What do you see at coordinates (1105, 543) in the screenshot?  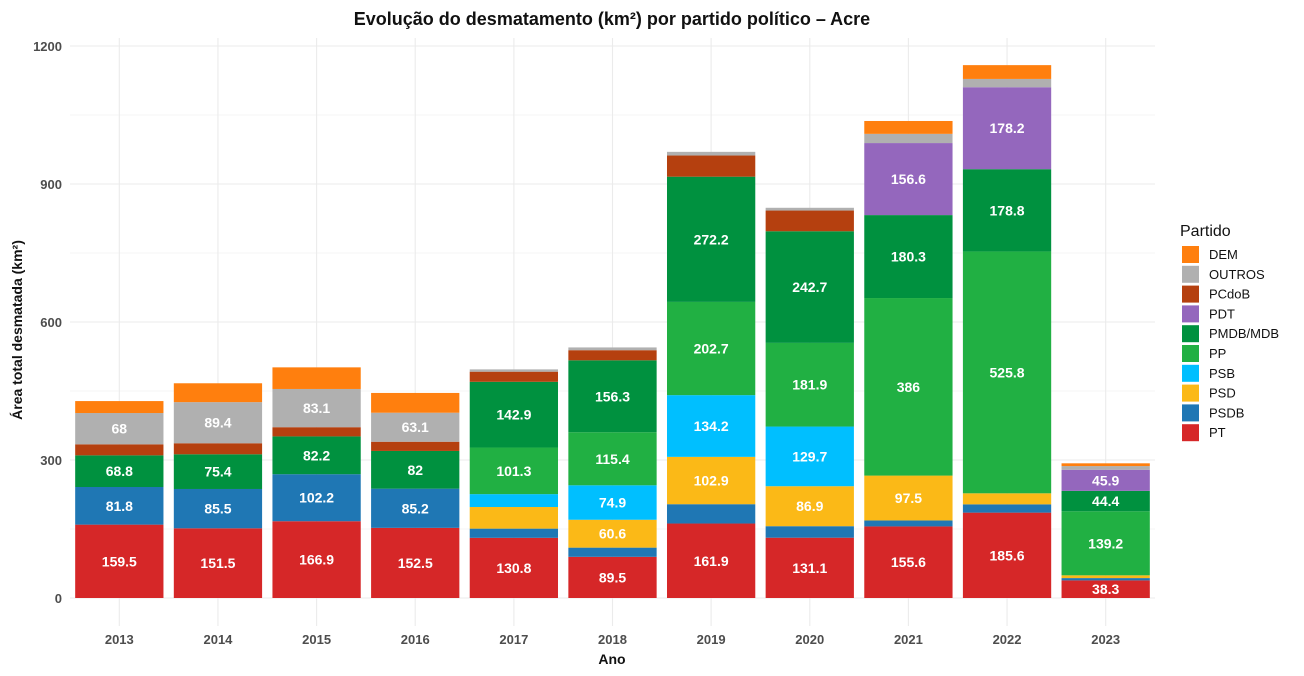 I see `bar-segment-pp-2023` at bounding box center [1105, 543].